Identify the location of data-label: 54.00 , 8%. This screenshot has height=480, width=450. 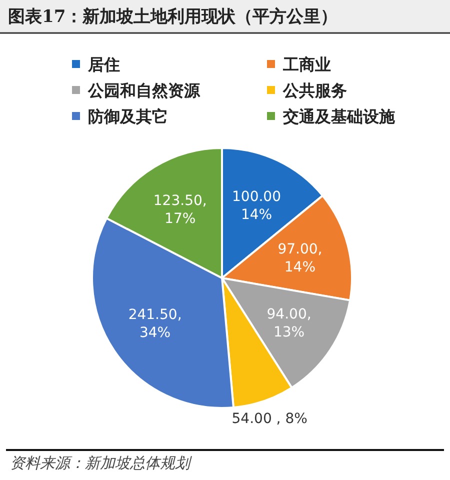
(270, 419).